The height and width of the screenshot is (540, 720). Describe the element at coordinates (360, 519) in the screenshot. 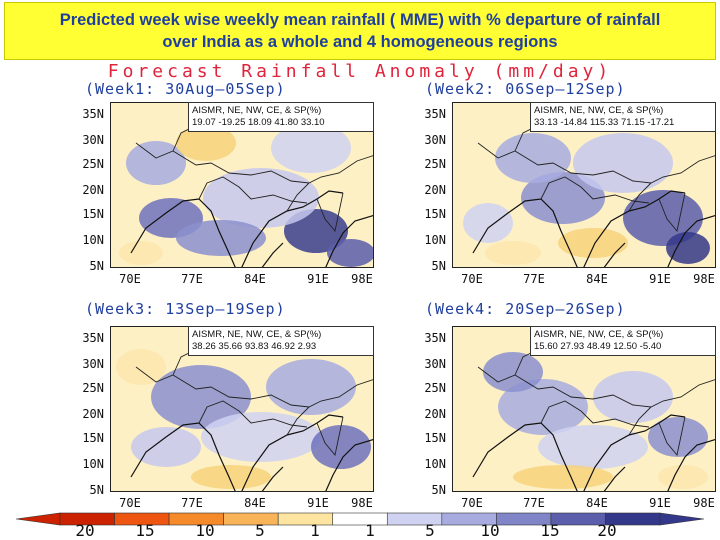

I see `colorbar` at that location.